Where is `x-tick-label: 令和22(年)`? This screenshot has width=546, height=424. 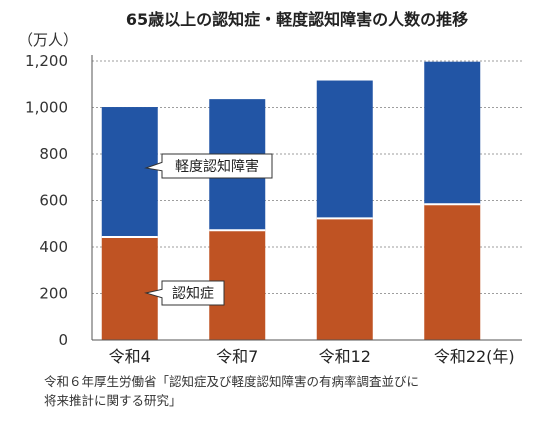
x-tick-label: 令和22(年) is located at coordinates (474, 356).